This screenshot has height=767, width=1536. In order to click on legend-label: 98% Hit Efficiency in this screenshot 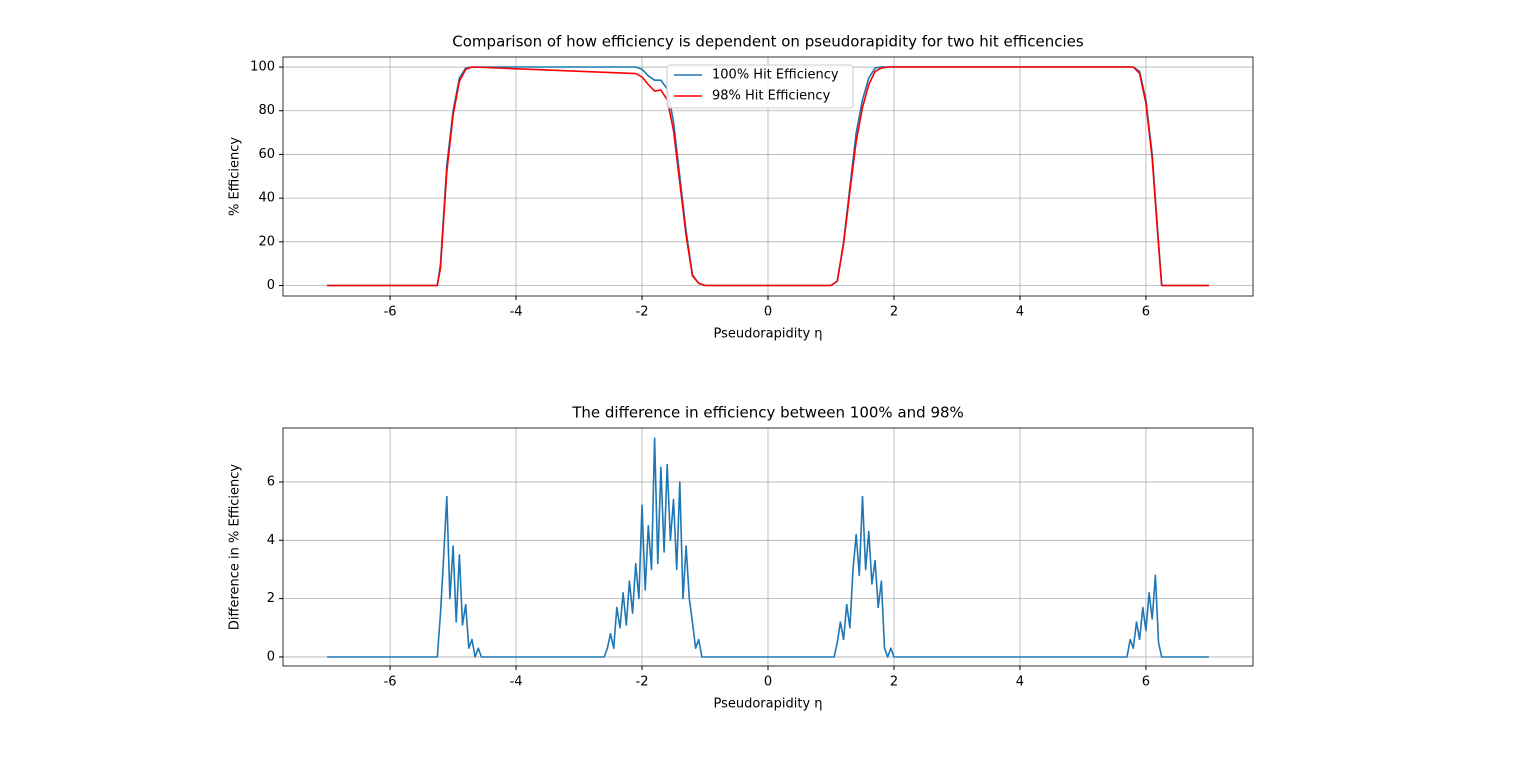, I will do `click(771, 96)`.